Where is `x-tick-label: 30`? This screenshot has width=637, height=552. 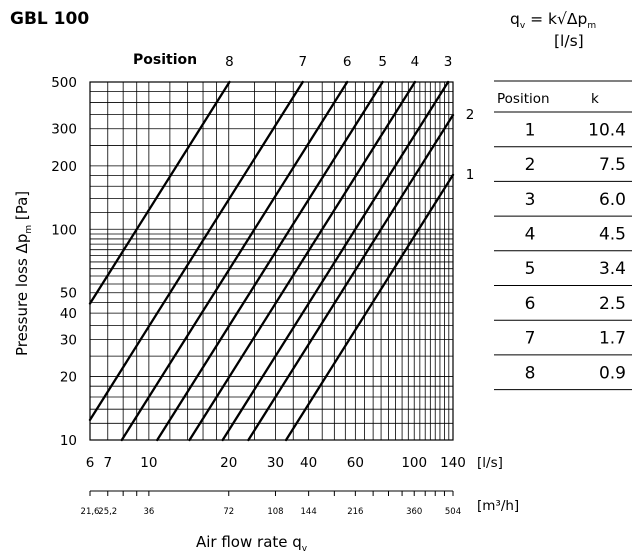 x-tick-label: 30 is located at coordinates (275, 463).